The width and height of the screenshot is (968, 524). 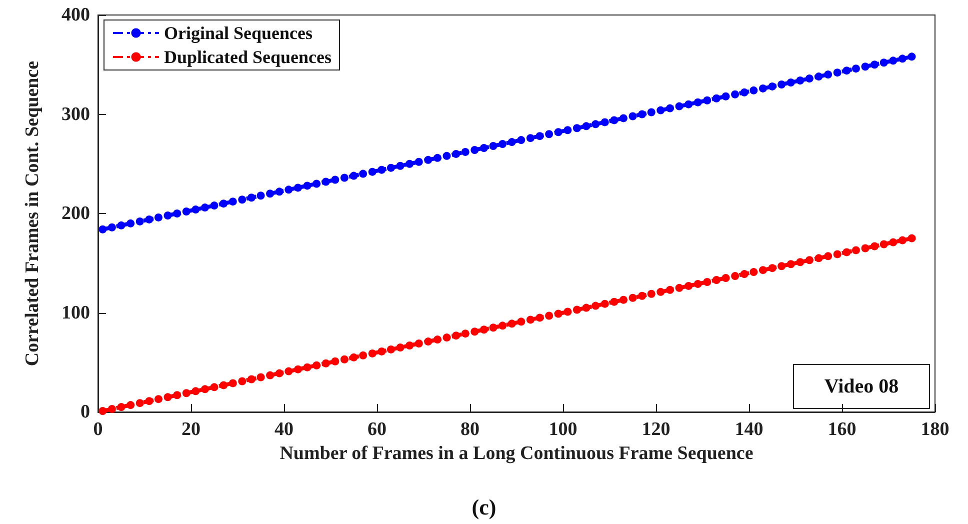 What do you see at coordinates (76, 313) in the screenshot?
I see `y-tick-label: 100` at bounding box center [76, 313].